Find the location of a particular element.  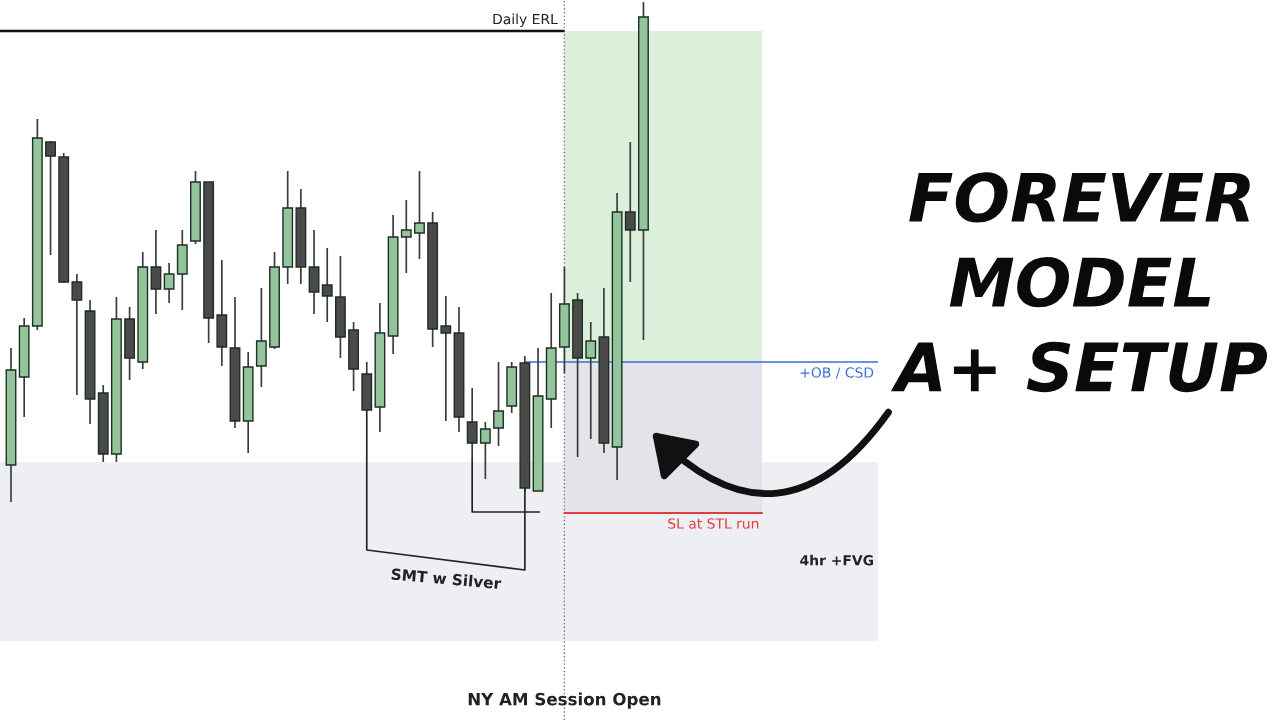

ref-line-label: SL at STL run is located at coordinates (713, 523).